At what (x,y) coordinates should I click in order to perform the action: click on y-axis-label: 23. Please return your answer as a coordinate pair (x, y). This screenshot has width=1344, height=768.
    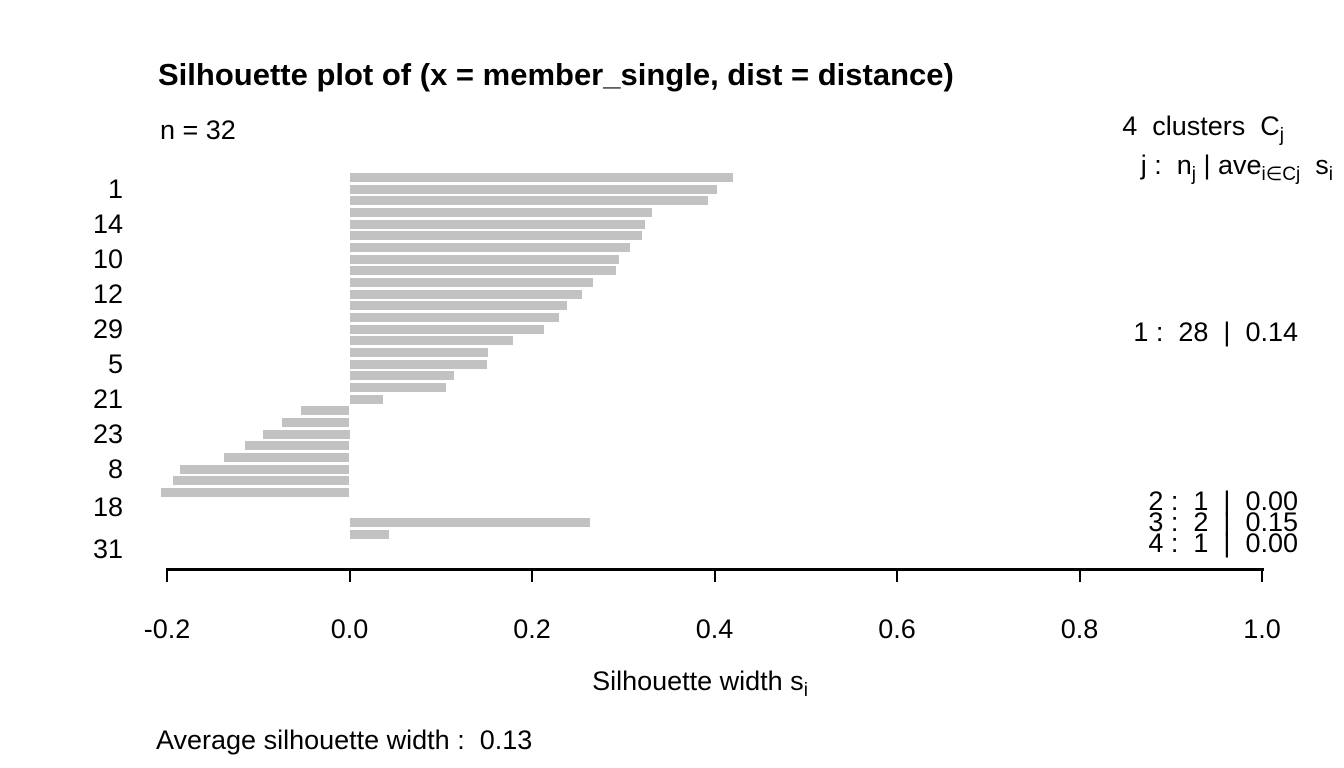
    Looking at the image, I should click on (107, 433).